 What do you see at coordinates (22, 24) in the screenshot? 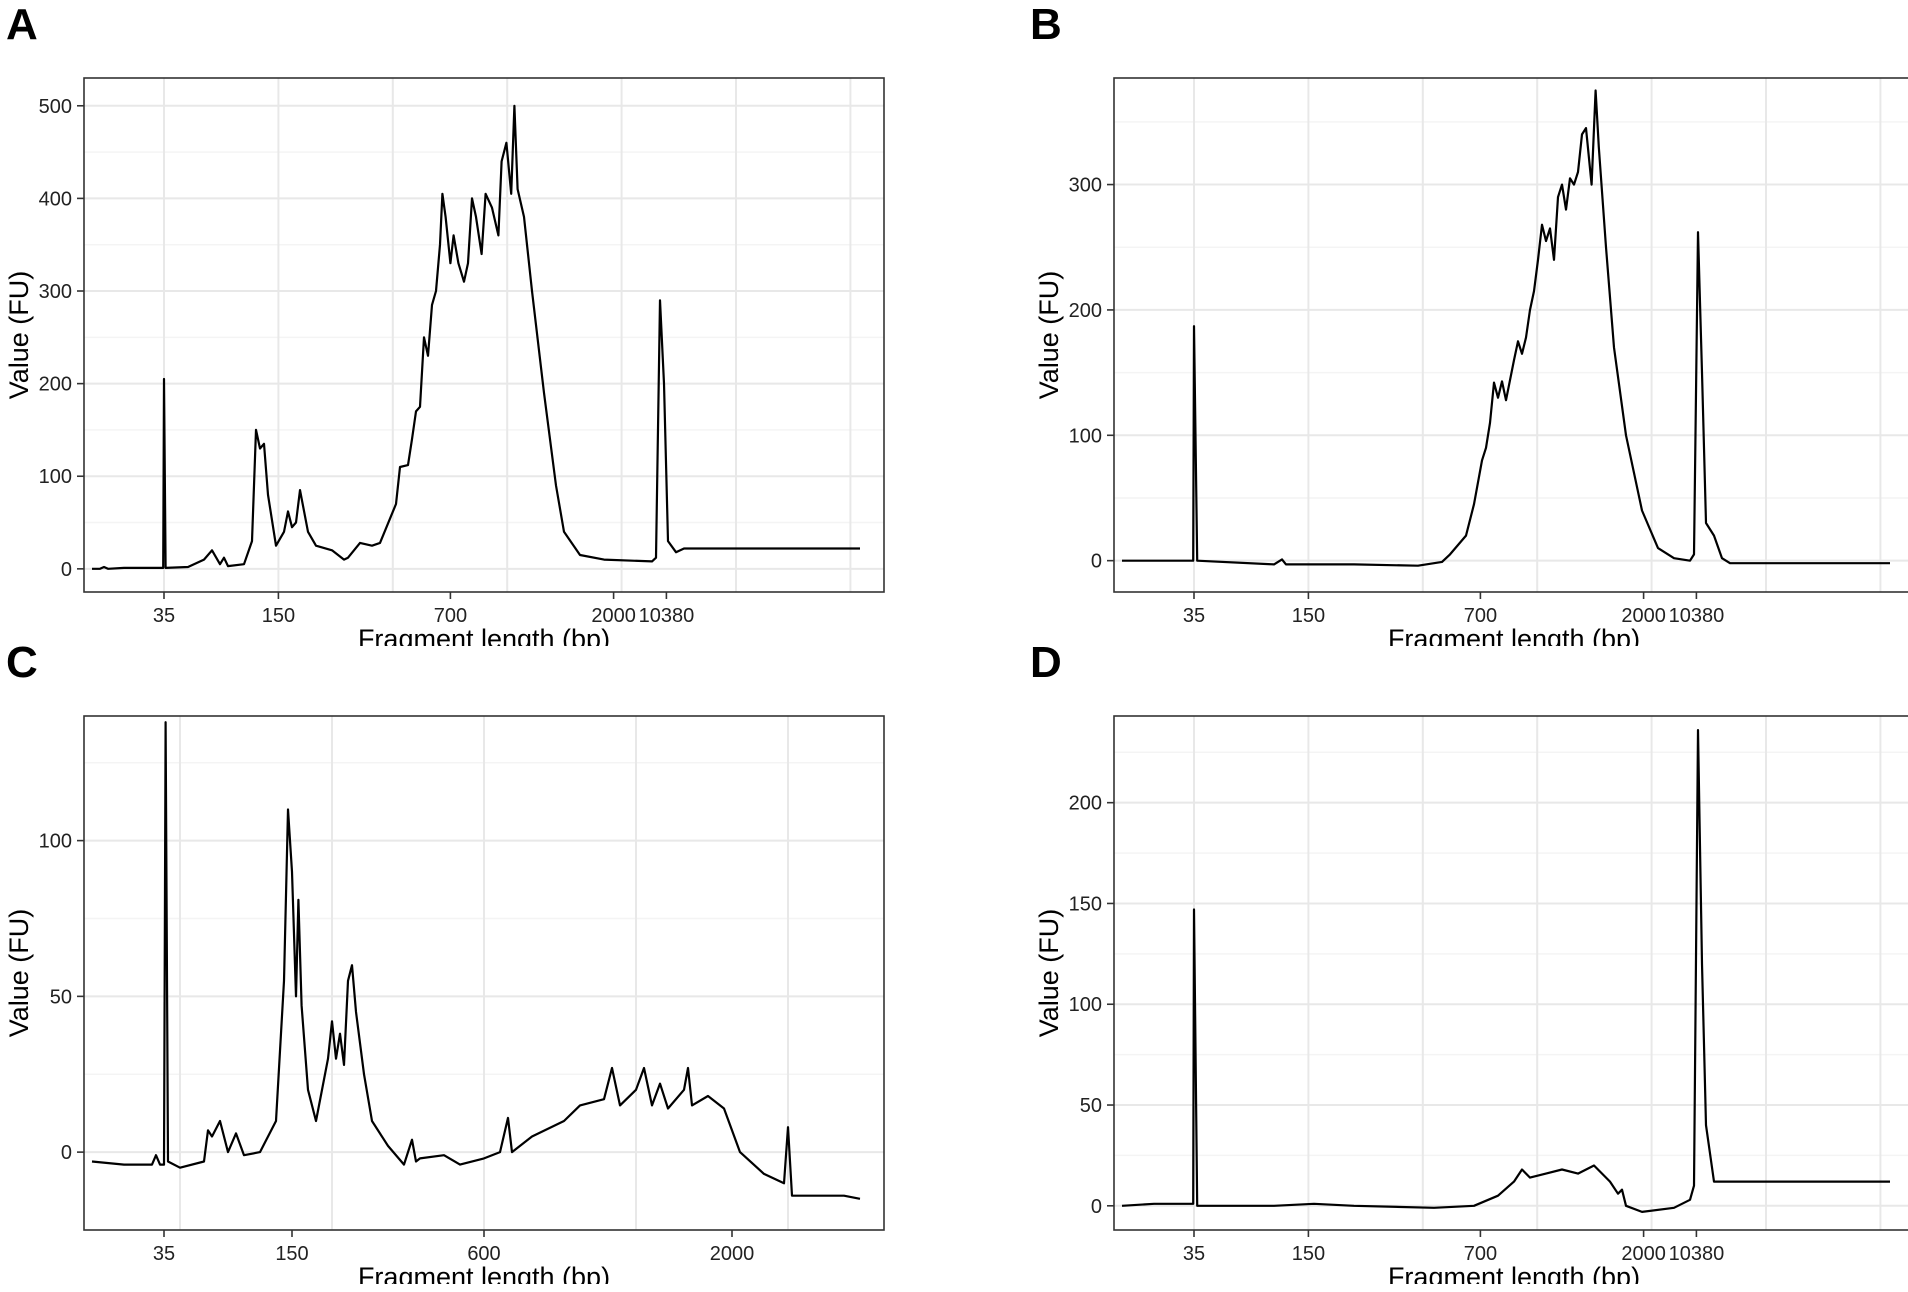
I see `panel-letter-a: A` at bounding box center [22, 24].